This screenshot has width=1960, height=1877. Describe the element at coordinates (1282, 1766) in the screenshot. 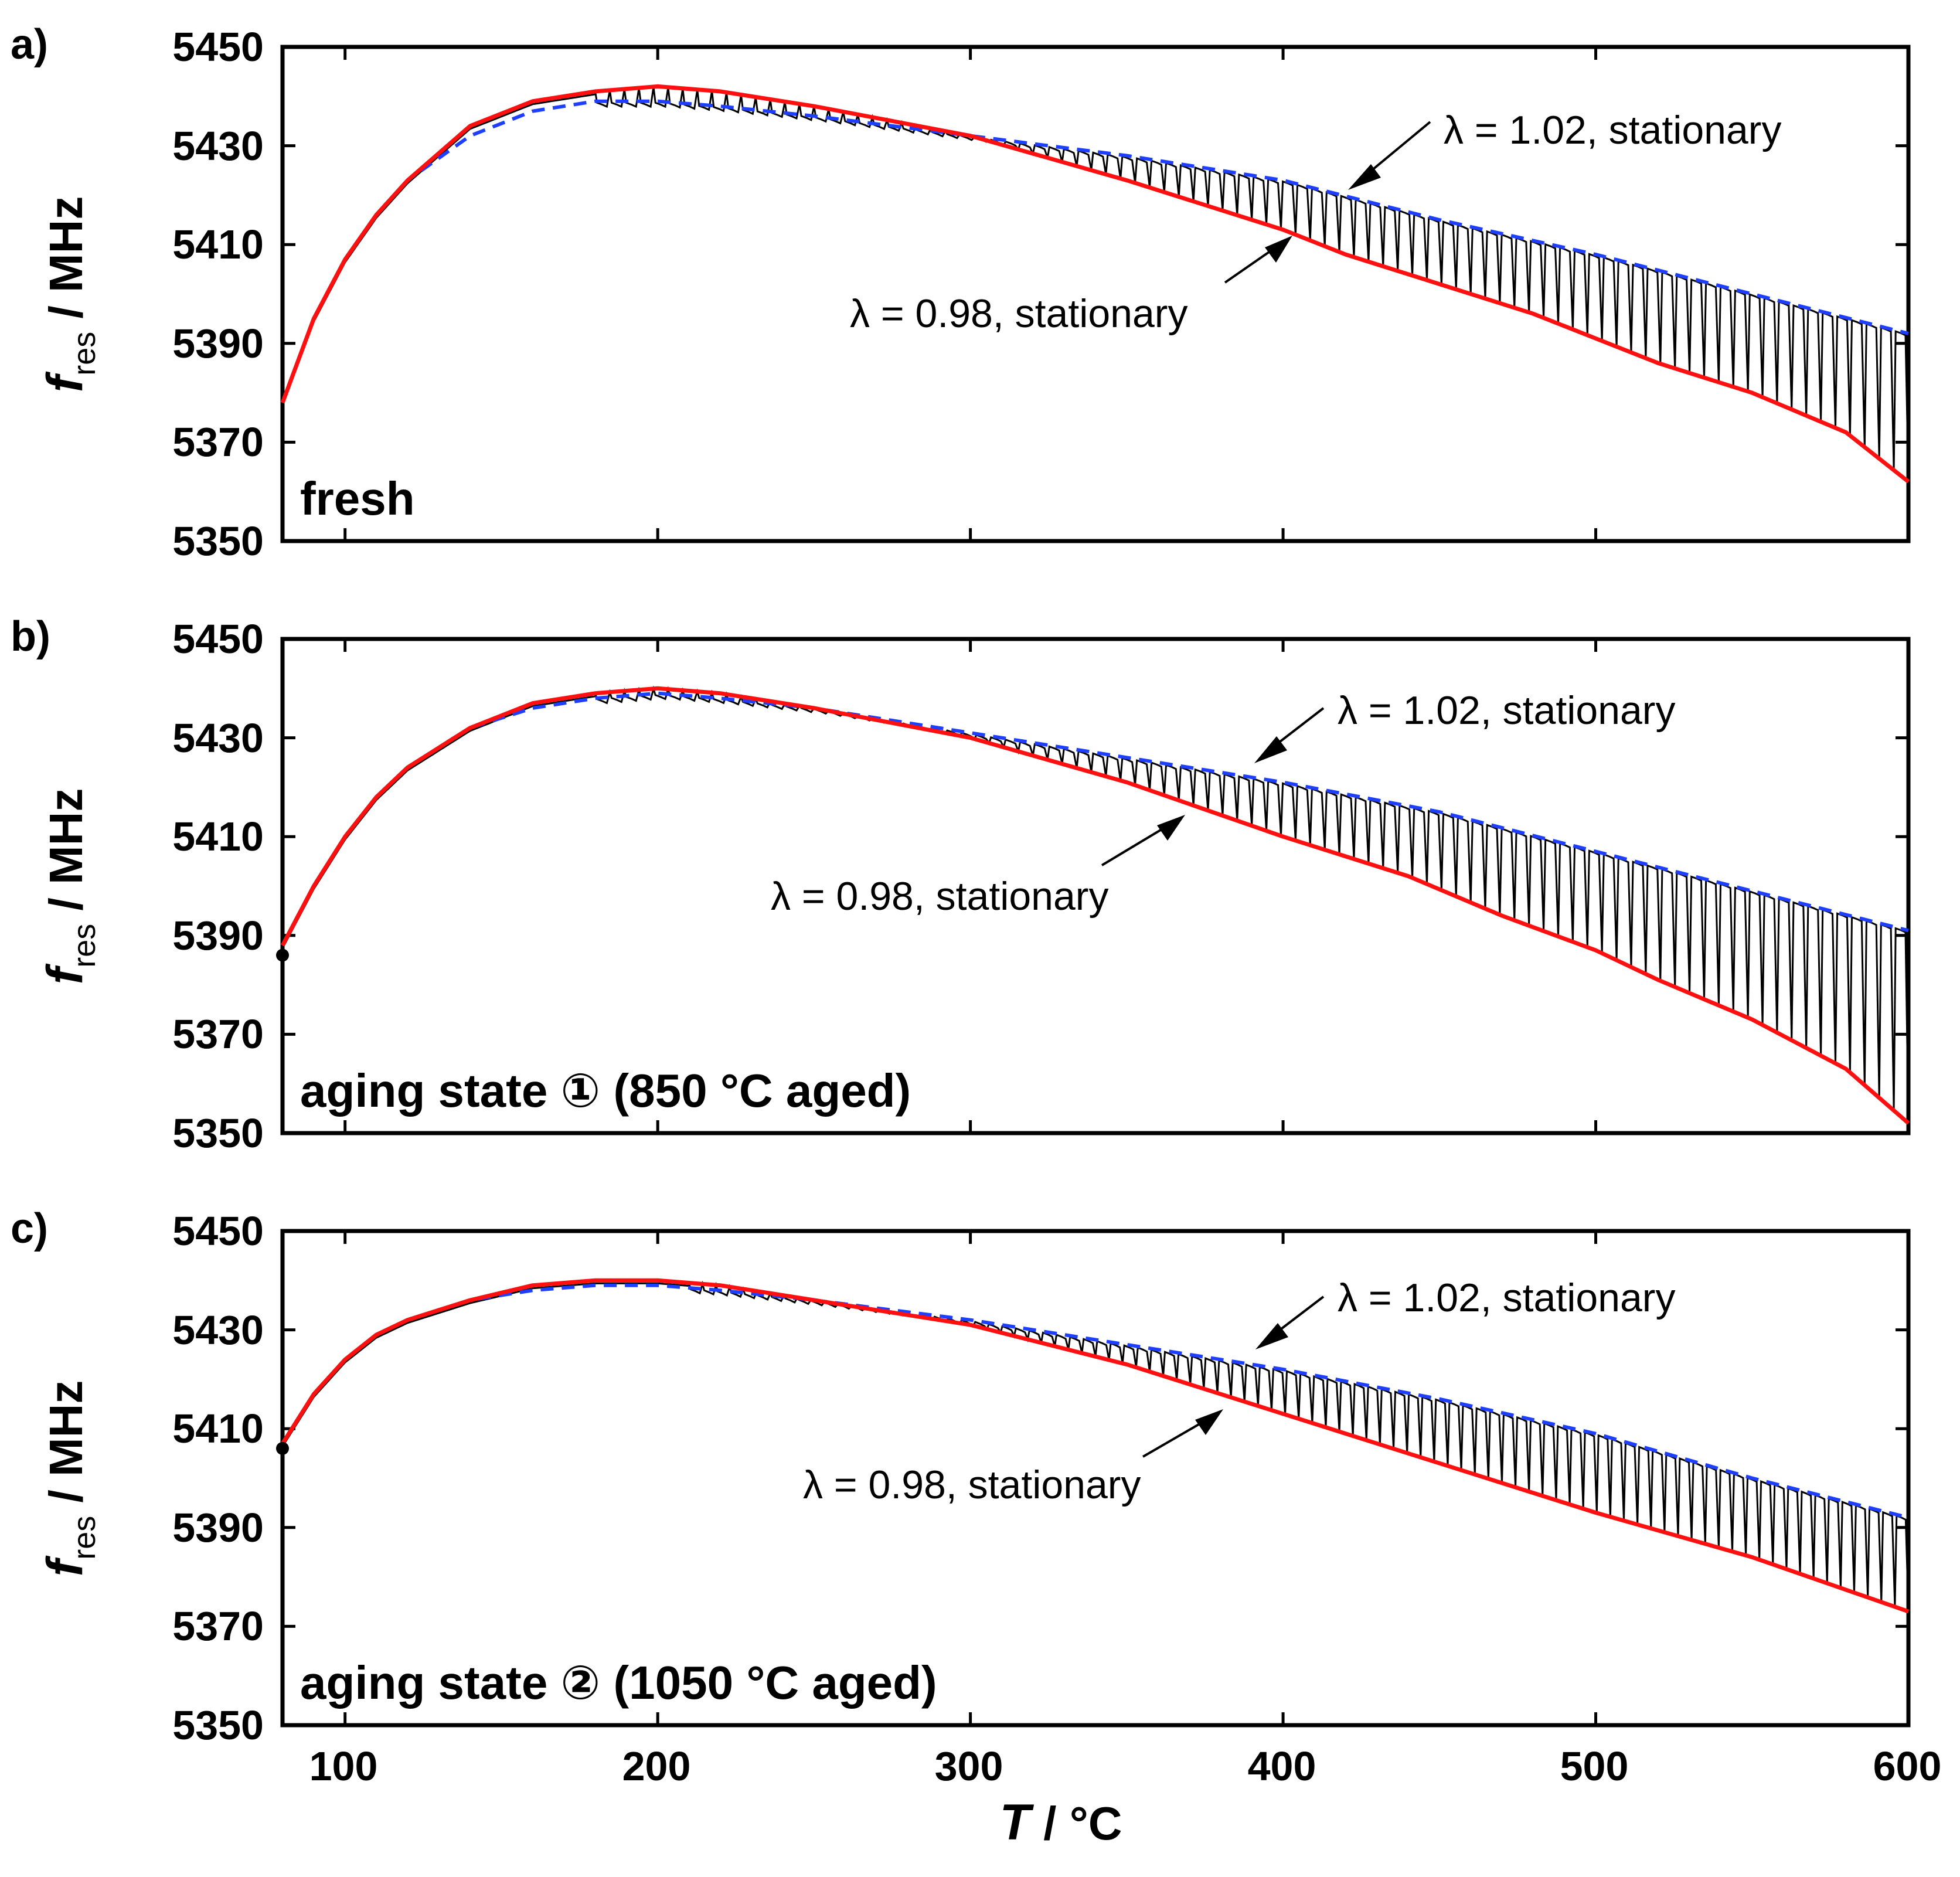

I see `x-tick-label: 400` at that location.